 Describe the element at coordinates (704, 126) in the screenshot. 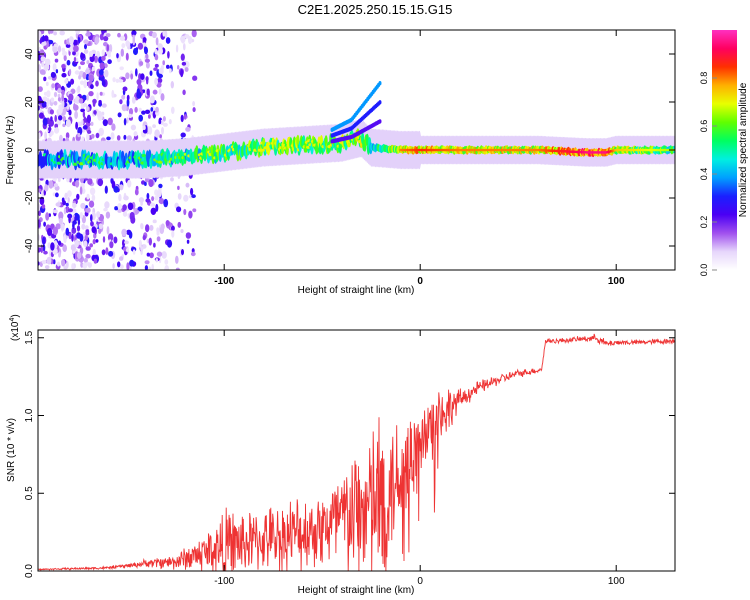

I see `colorbar-tick-label: 0.6` at that location.